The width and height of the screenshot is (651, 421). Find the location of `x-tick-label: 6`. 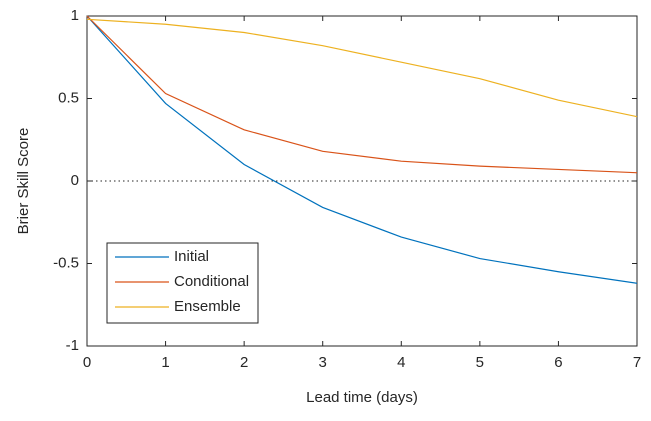

x-tick-label: 6 is located at coordinates (558, 362).